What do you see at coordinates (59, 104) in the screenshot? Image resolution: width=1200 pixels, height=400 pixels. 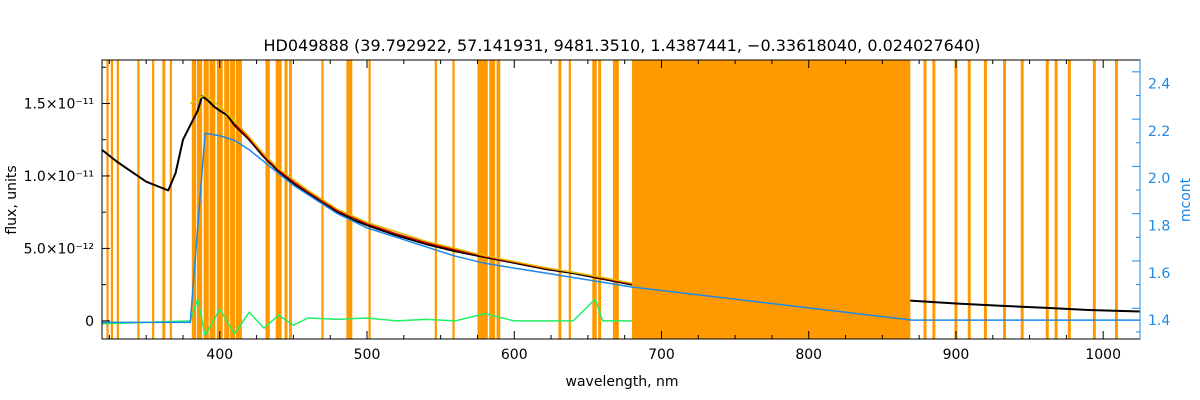 I see `y-tick-label: 1.5×10⁻¹¹` at bounding box center [59, 104].